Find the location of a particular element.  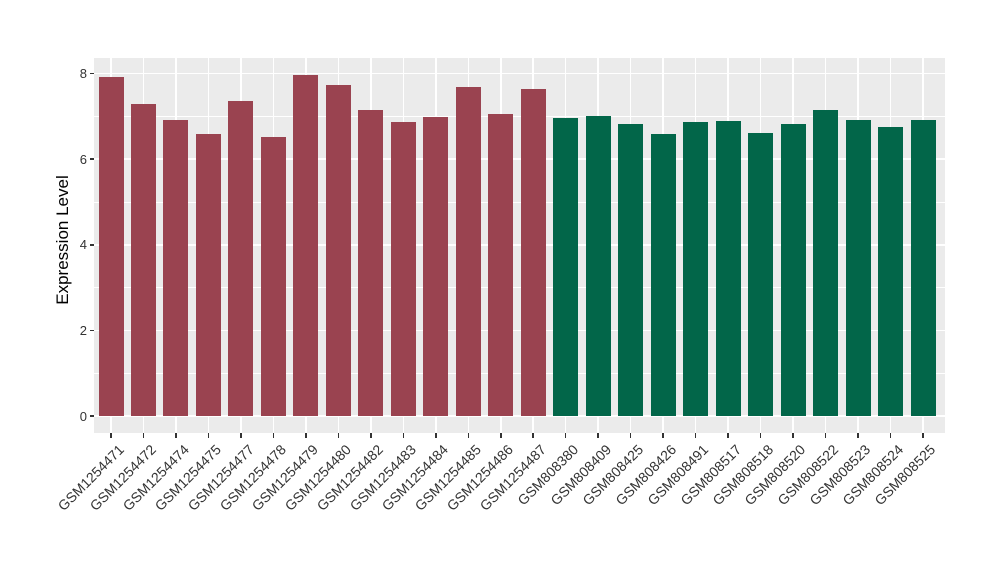

bar-GSM808491 is located at coordinates (696, 269).